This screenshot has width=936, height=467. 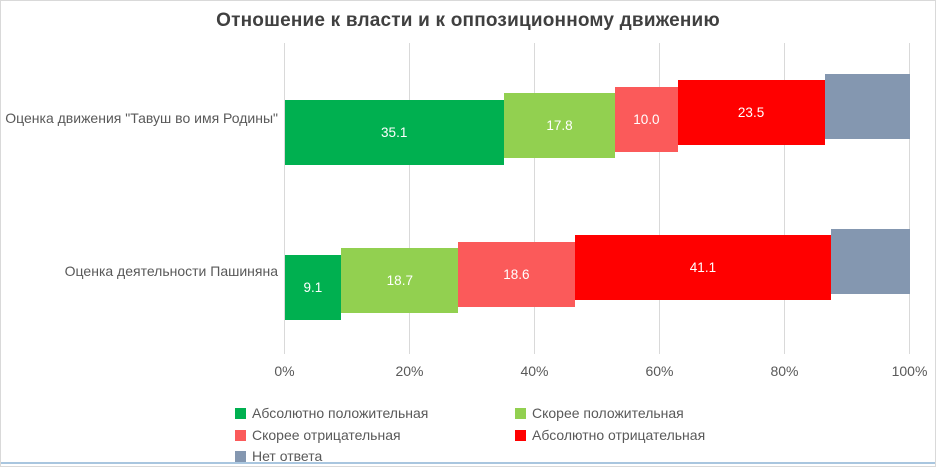 I want to click on x-tick-label: 80%, so click(x=784, y=371).